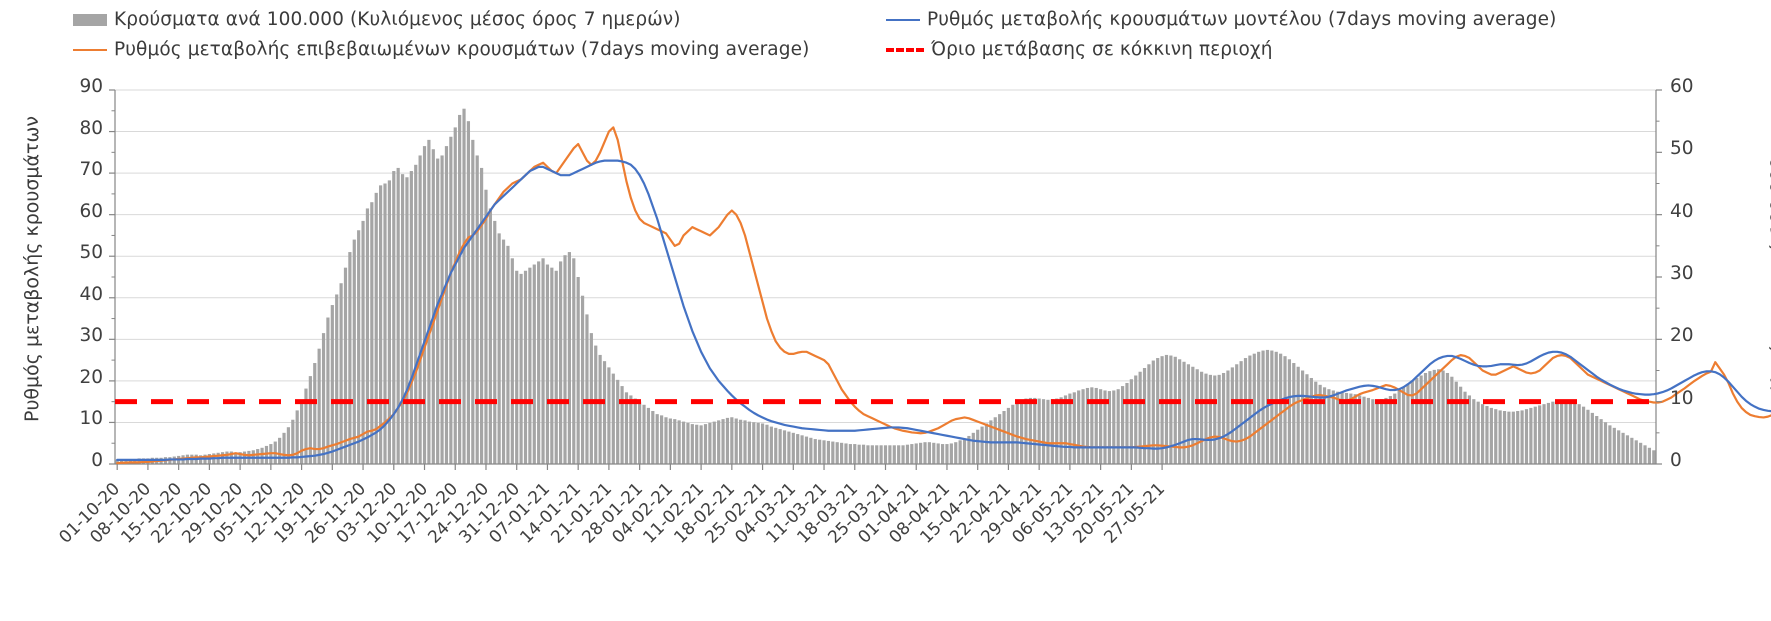 The width and height of the screenshot is (1771, 621). Describe the element at coordinates (91, 211) in the screenshot. I see `y-axis-left-tick: 60` at that location.